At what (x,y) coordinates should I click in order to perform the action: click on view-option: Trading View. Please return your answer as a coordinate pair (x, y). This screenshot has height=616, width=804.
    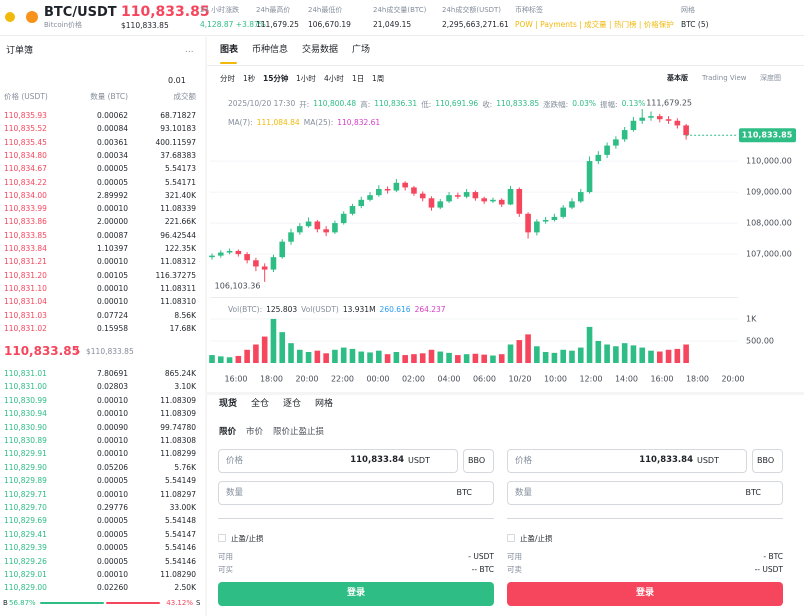
    Looking at the image, I should click on (724, 78).